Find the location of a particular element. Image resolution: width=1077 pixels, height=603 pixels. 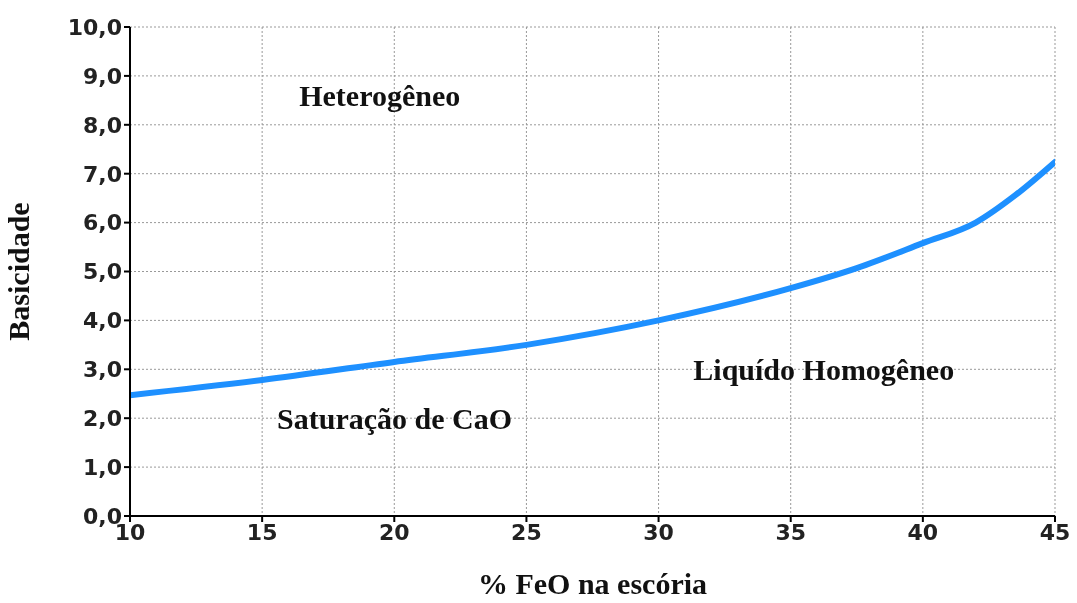

annotation: Saturação de CaO is located at coordinates (395, 418).